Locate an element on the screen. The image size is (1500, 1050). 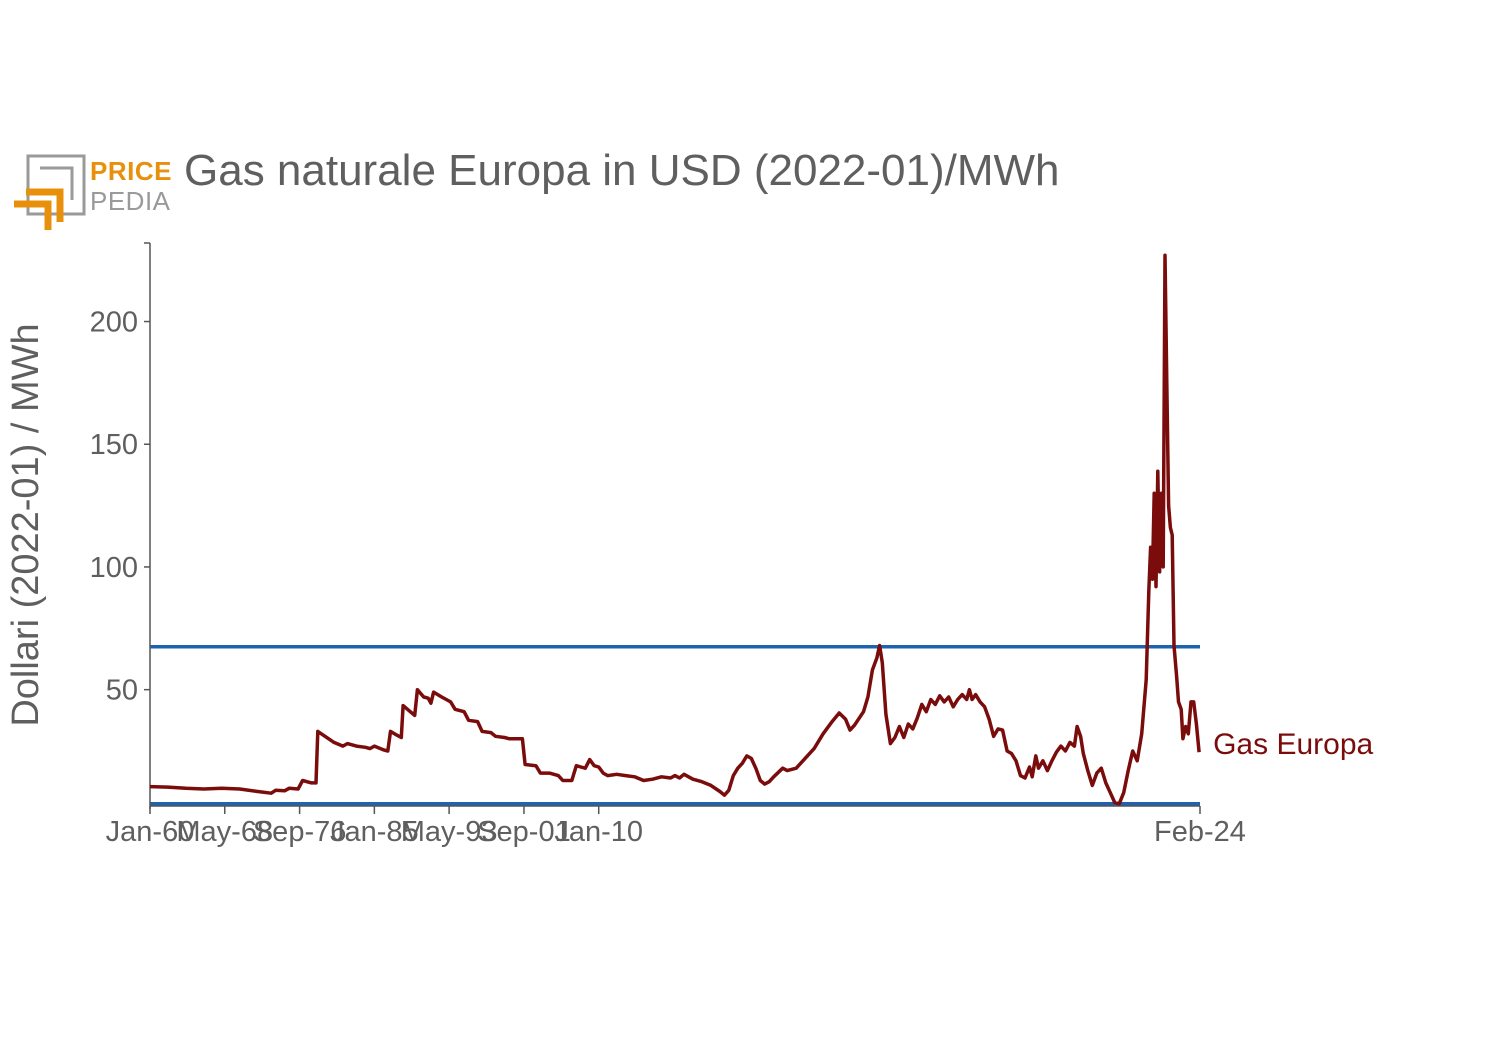
y-tick-label: 100 is located at coordinates (114, 568).